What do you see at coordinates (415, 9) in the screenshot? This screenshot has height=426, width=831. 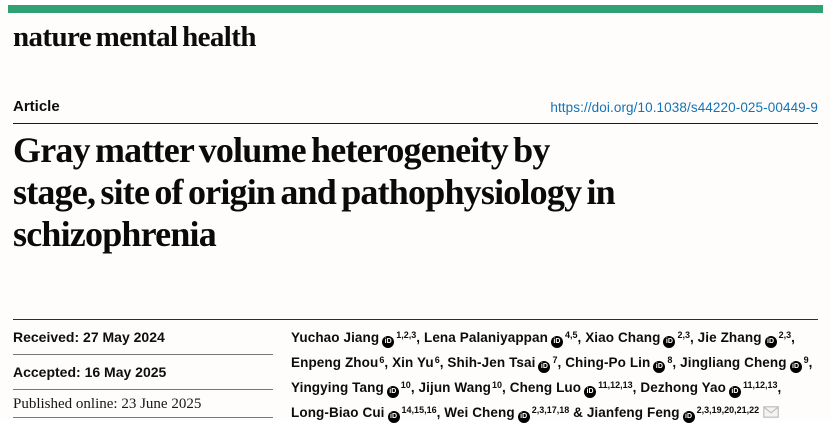 I see `journal-brand-bar` at bounding box center [415, 9].